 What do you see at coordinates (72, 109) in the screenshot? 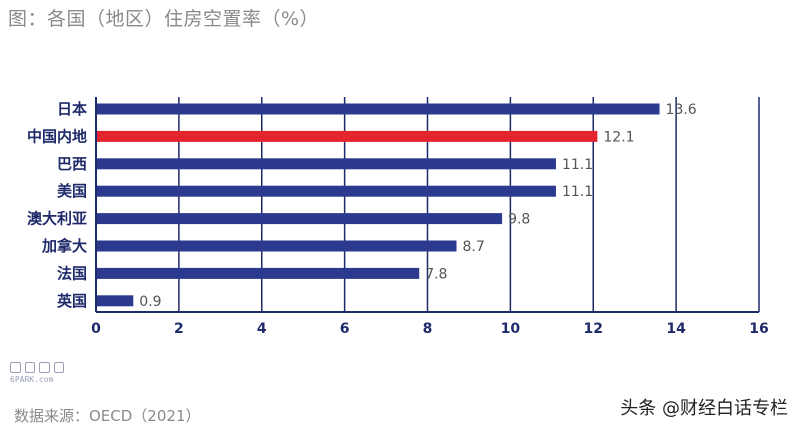
I see `category-label-0: 日本` at bounding box center [72, 109].